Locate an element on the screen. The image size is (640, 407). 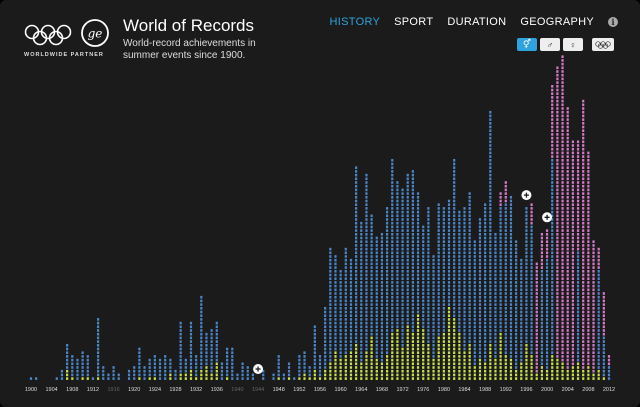
tab-geography: GEOGRAPHY is located at coordinates (557, 22).